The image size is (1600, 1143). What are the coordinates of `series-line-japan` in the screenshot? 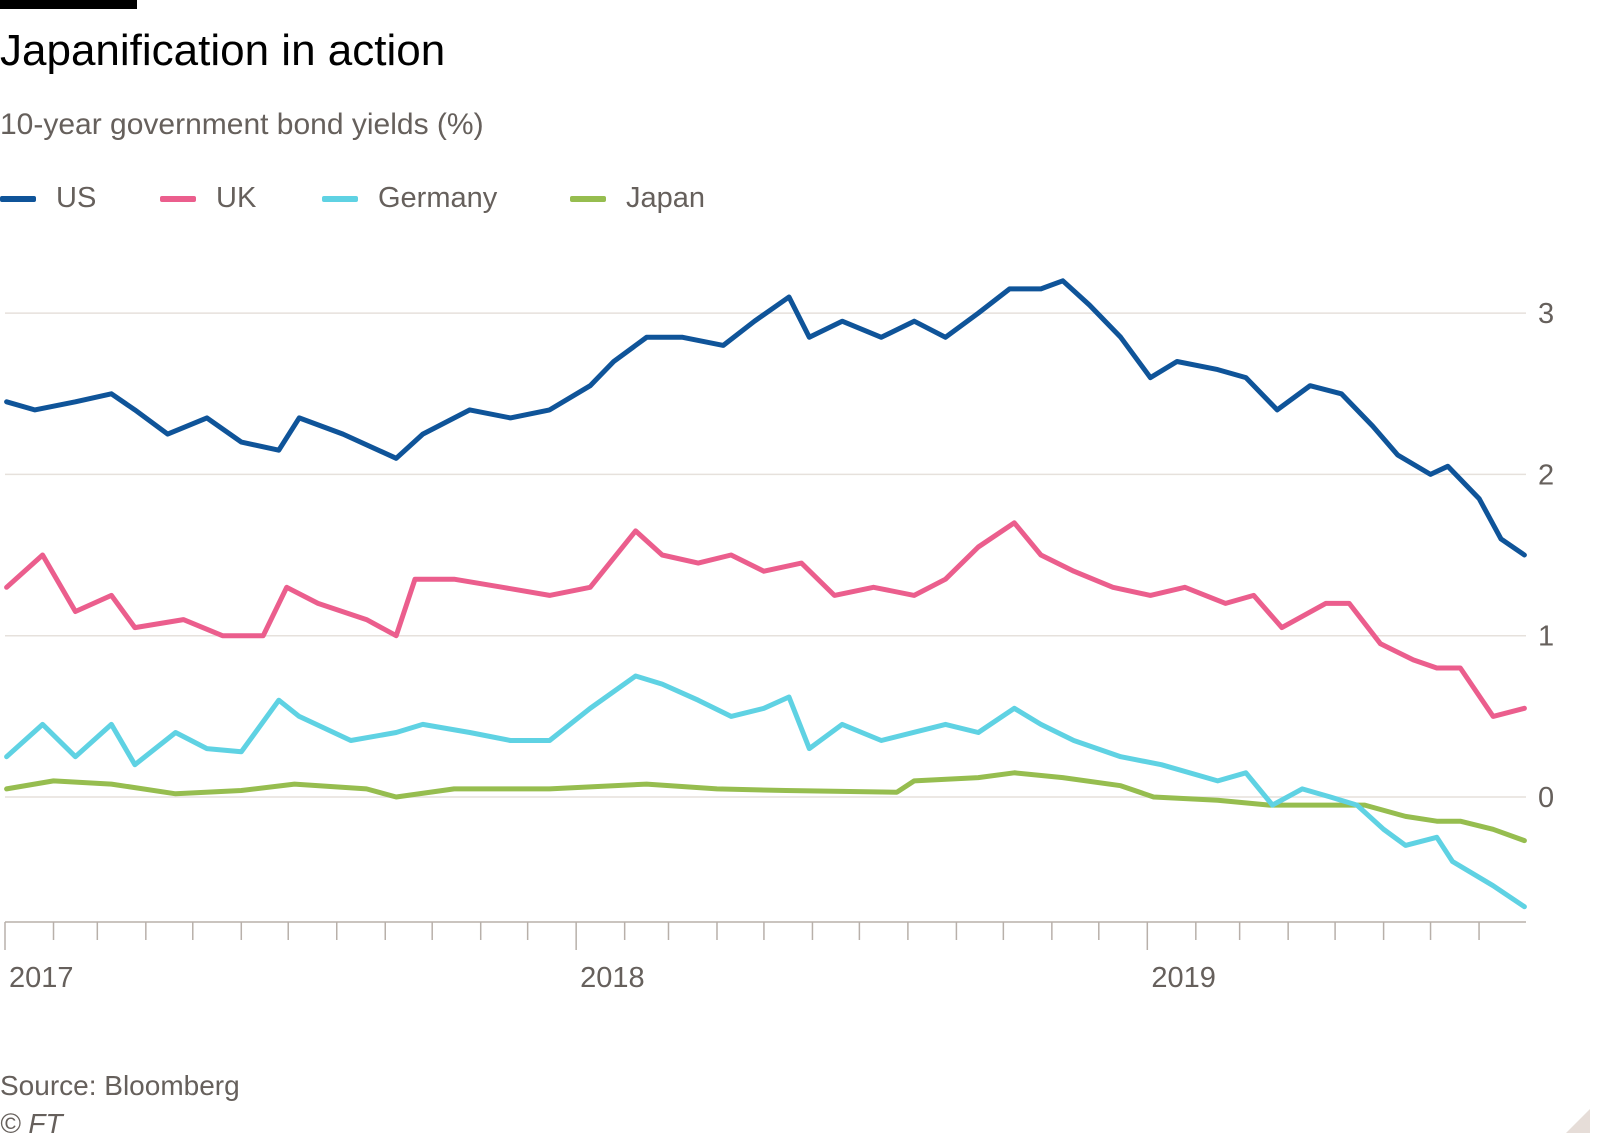 It's located at (765, 807).